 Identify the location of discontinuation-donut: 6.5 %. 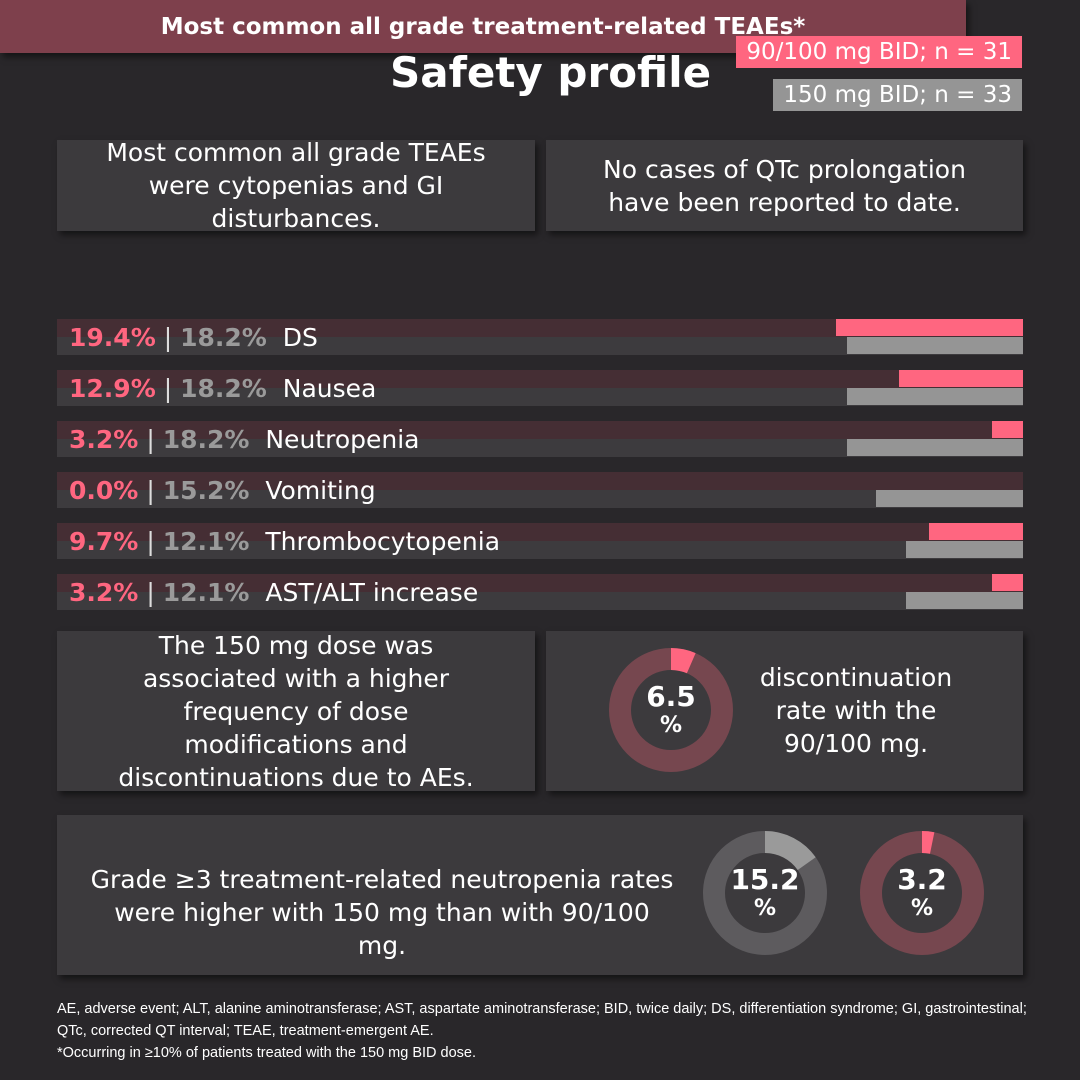
(671, 710).